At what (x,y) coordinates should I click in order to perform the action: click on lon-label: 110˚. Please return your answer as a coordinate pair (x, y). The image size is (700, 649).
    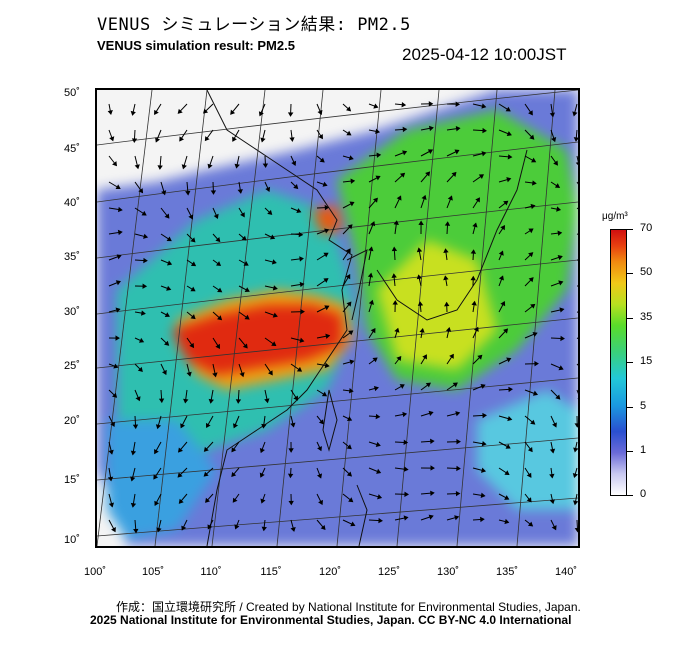
    Looking at the image, I should click on (211, 572).